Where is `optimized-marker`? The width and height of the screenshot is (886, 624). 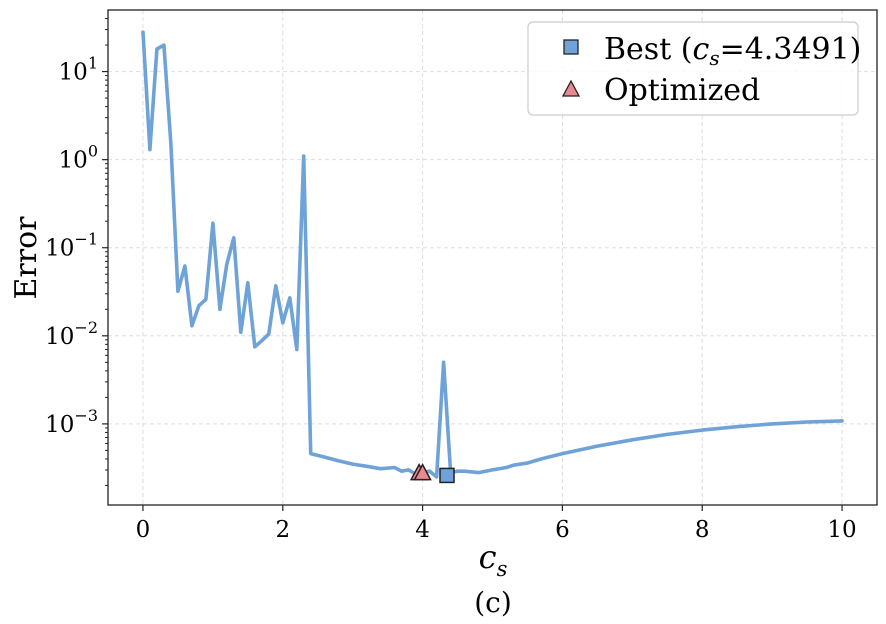 optimized-marker is located at coordinates (422, 471).